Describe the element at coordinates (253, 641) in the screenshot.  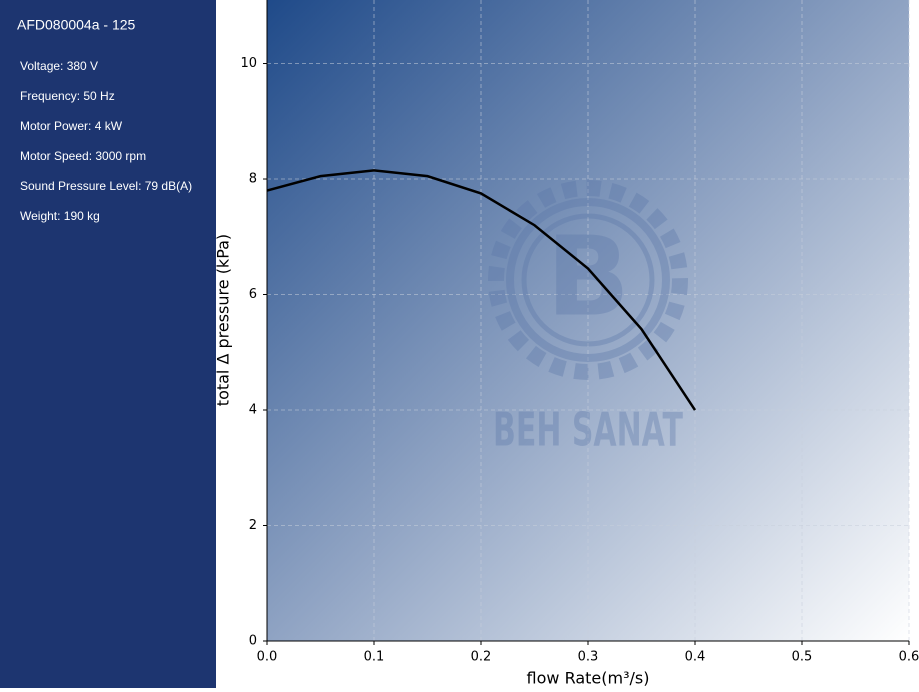
I see `y-tick-label: 0` at that location.